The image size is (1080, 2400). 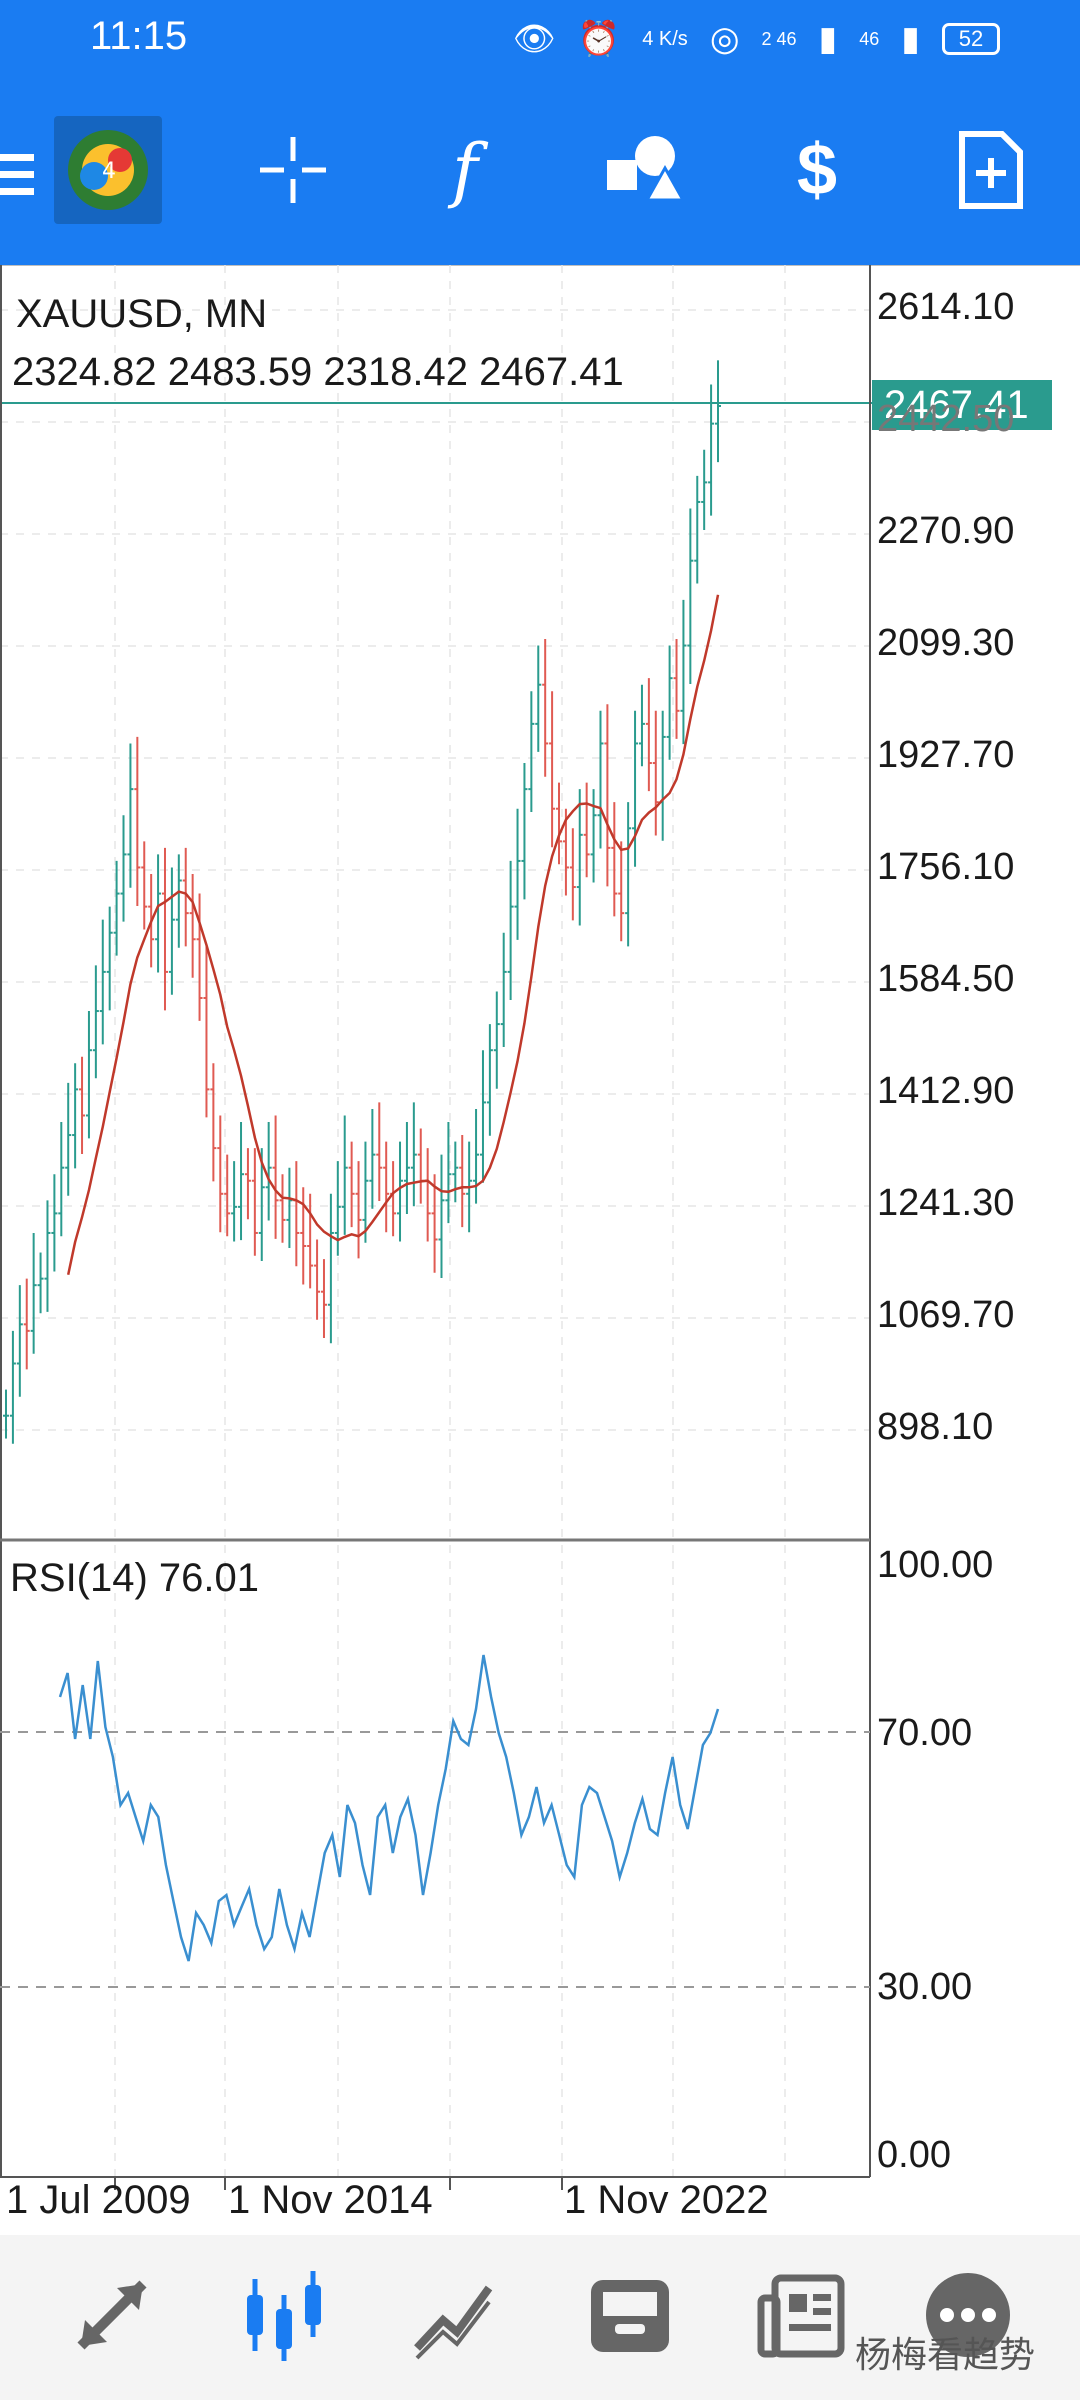 What do you see at coordinates (724, 39) in the screenshot?
I see `hotspot-icon: ◎` at bounding box center [724, 39].